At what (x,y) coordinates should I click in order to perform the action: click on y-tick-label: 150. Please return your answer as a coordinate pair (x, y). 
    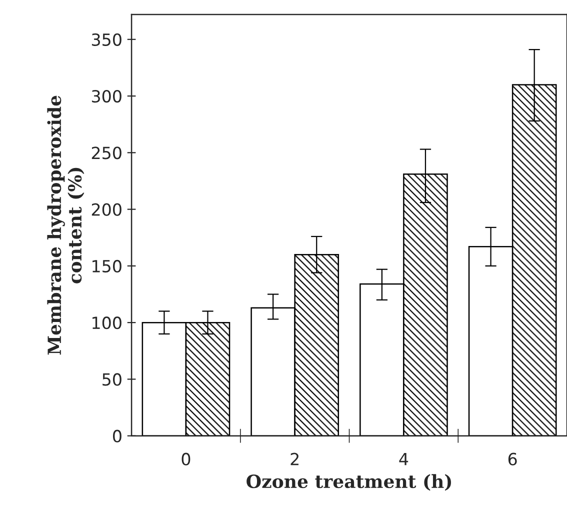
    Looking at the image, I should click on (107, 266).